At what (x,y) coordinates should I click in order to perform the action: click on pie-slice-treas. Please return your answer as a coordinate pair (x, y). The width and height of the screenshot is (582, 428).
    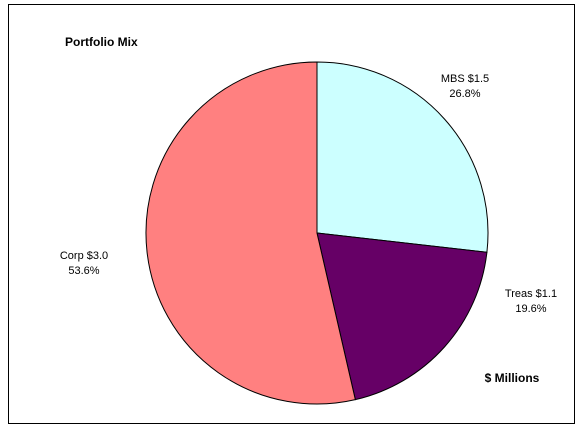
    Looking at the image, I should click on (402, 316).